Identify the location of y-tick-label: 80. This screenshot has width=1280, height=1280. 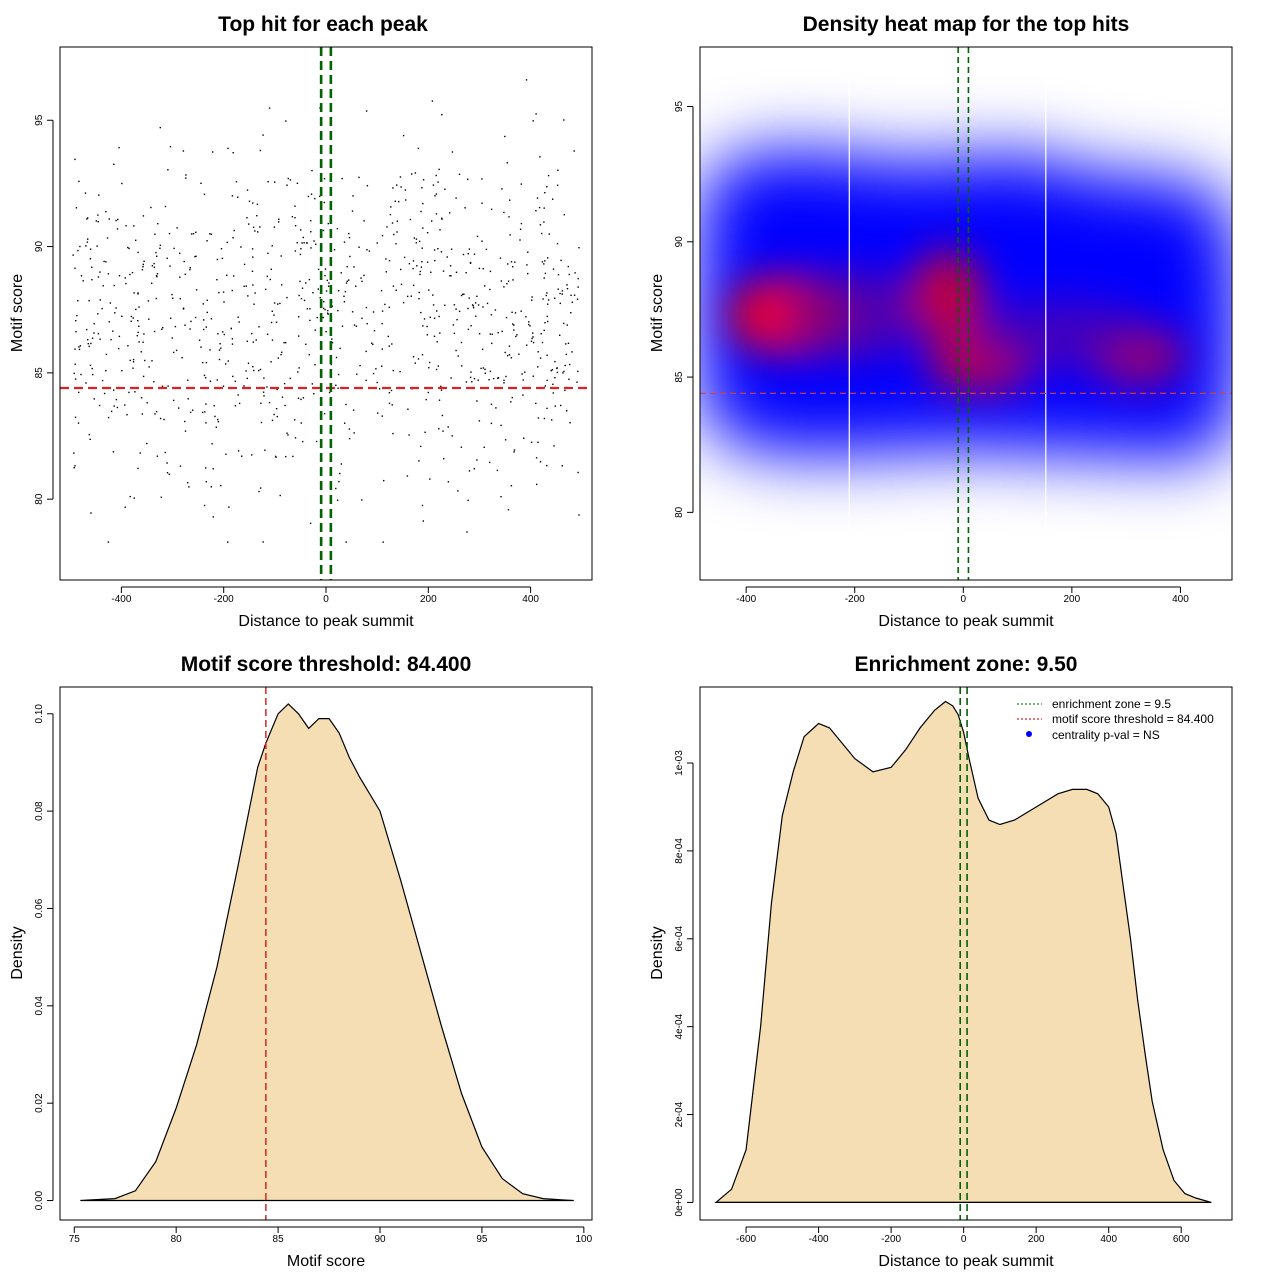
(39, 499).